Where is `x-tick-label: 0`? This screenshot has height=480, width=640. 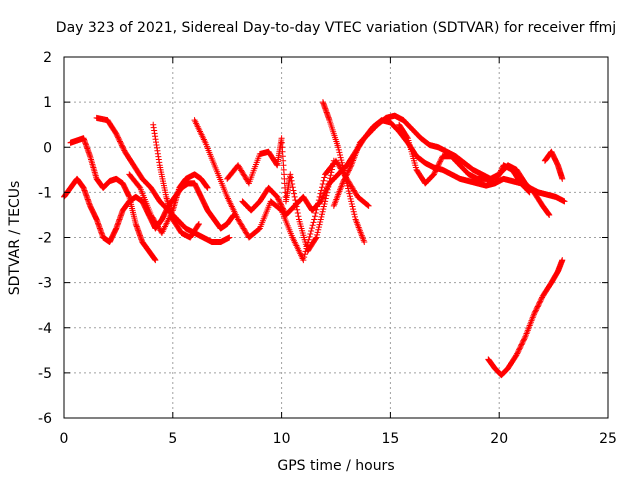 x-tick-label: 0 is located at coordinates (64, 439).